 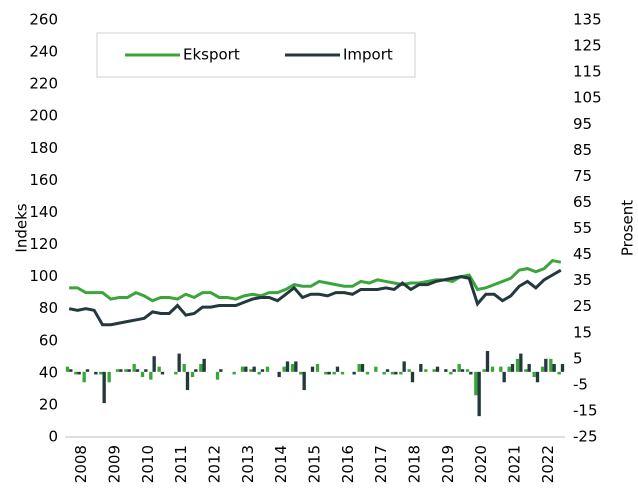 What do you see at coordinates (481, 464) in the screenshot?
I see `x-tick-label: 2020` at bounding box center [481, 464].